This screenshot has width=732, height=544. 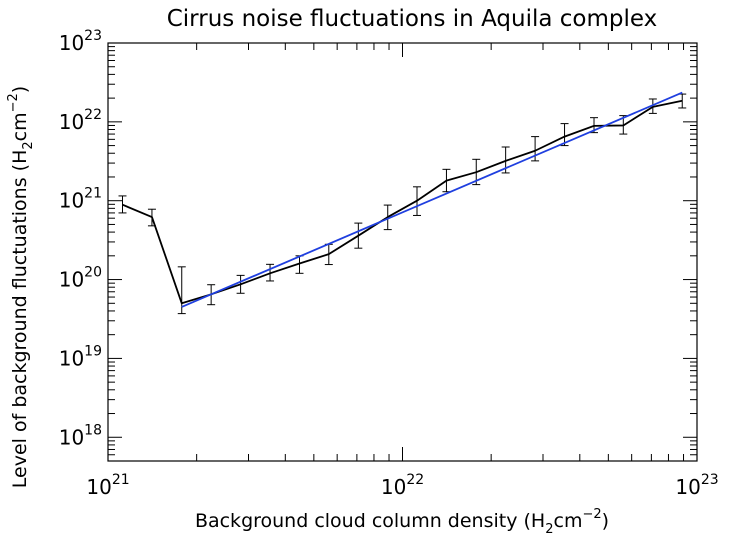 What do you see at coordinates (80, 41) in the screenshot?
I see `y-tick-label: 1023` at bounding box center [80, 41].